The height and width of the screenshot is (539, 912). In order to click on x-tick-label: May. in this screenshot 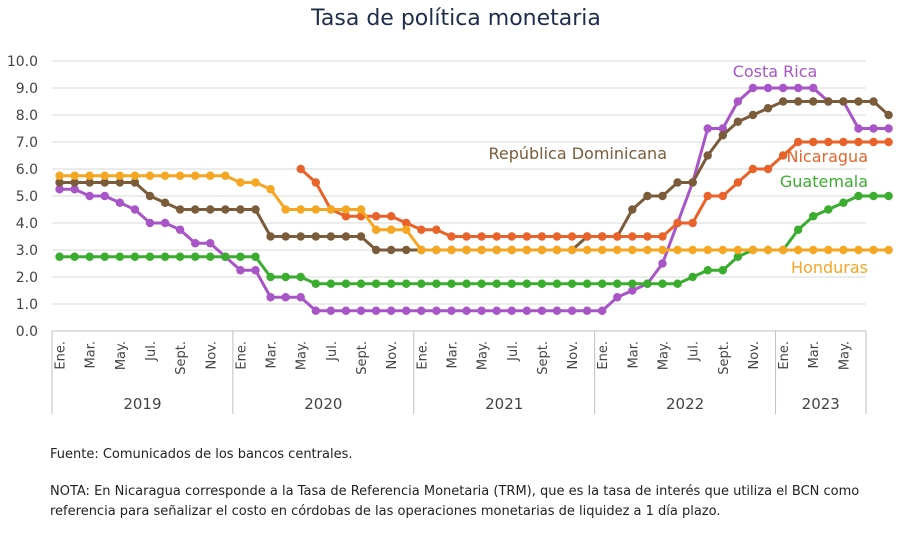, I will do `click(483, 355)`.